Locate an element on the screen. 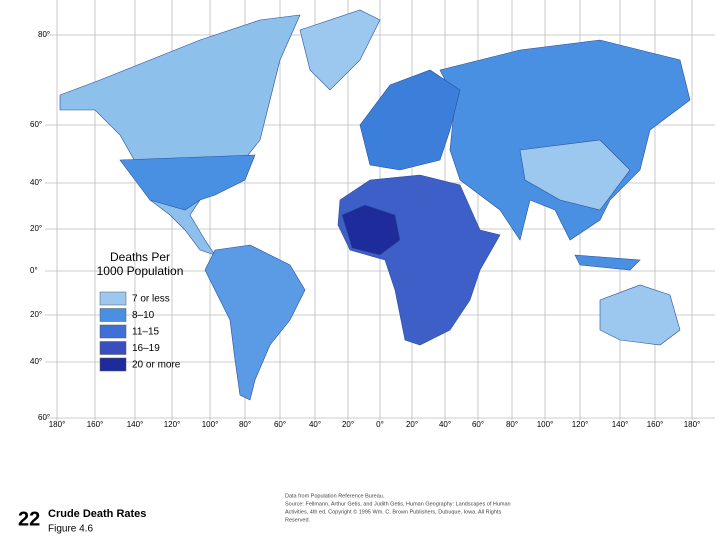  figure-label: Figure 4.6 is located at coordinates (70, 529).